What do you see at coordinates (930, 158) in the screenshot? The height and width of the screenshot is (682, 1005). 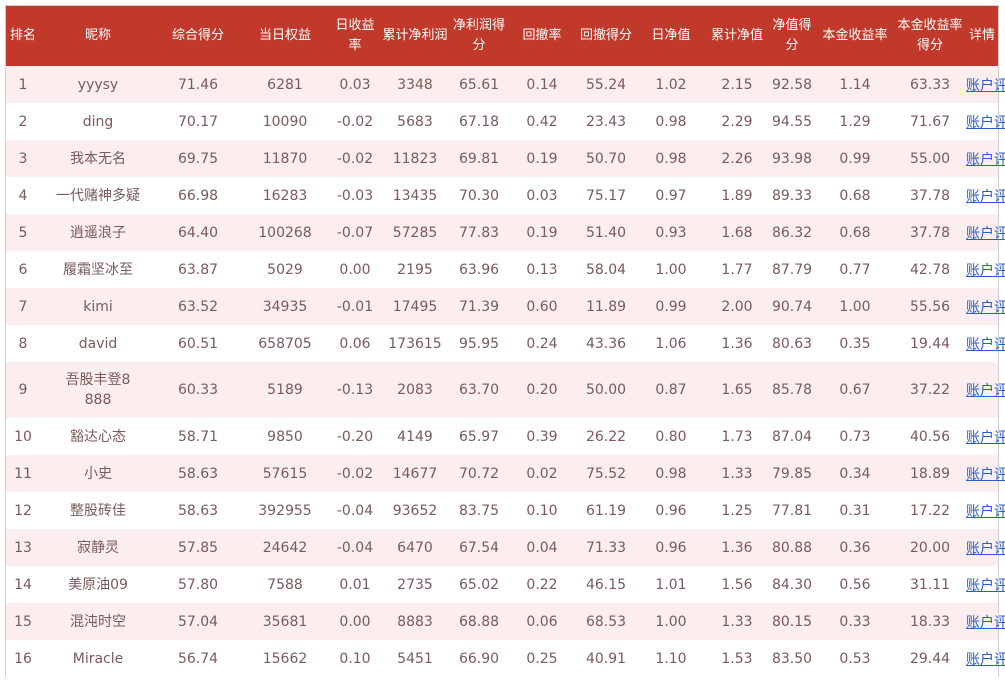 I see `principal-score-cell: 55.00` at bounding box center [930, 158].